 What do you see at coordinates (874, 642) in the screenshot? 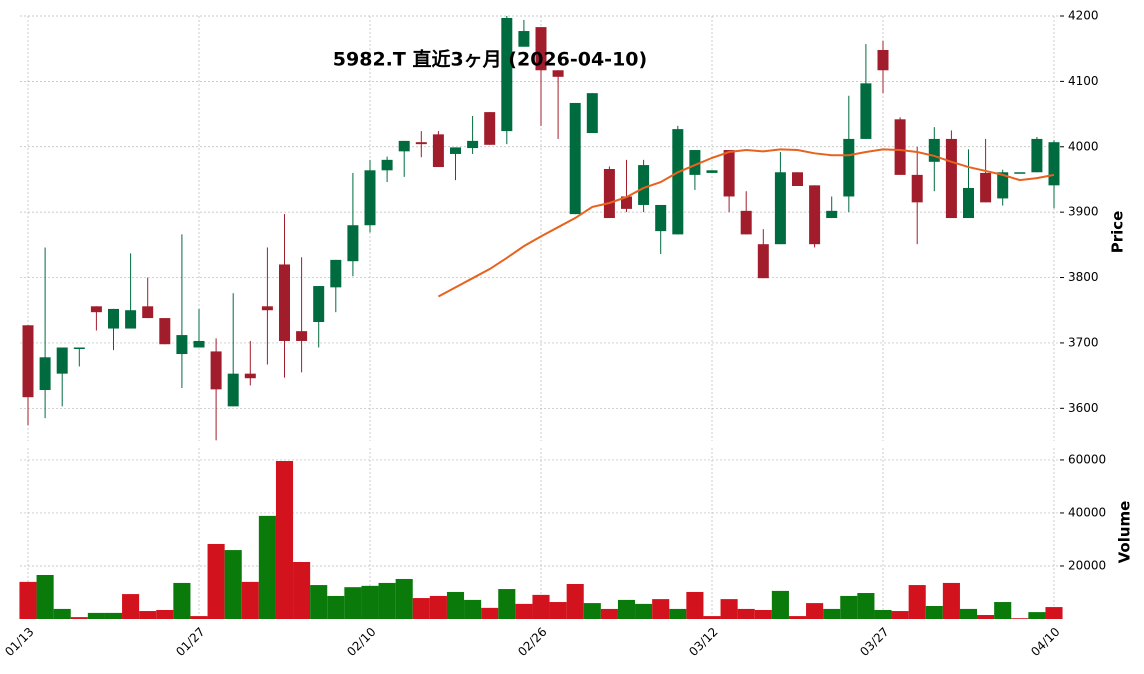
I see `x-tick-label: 03/27` at bounding box center [874, 642].